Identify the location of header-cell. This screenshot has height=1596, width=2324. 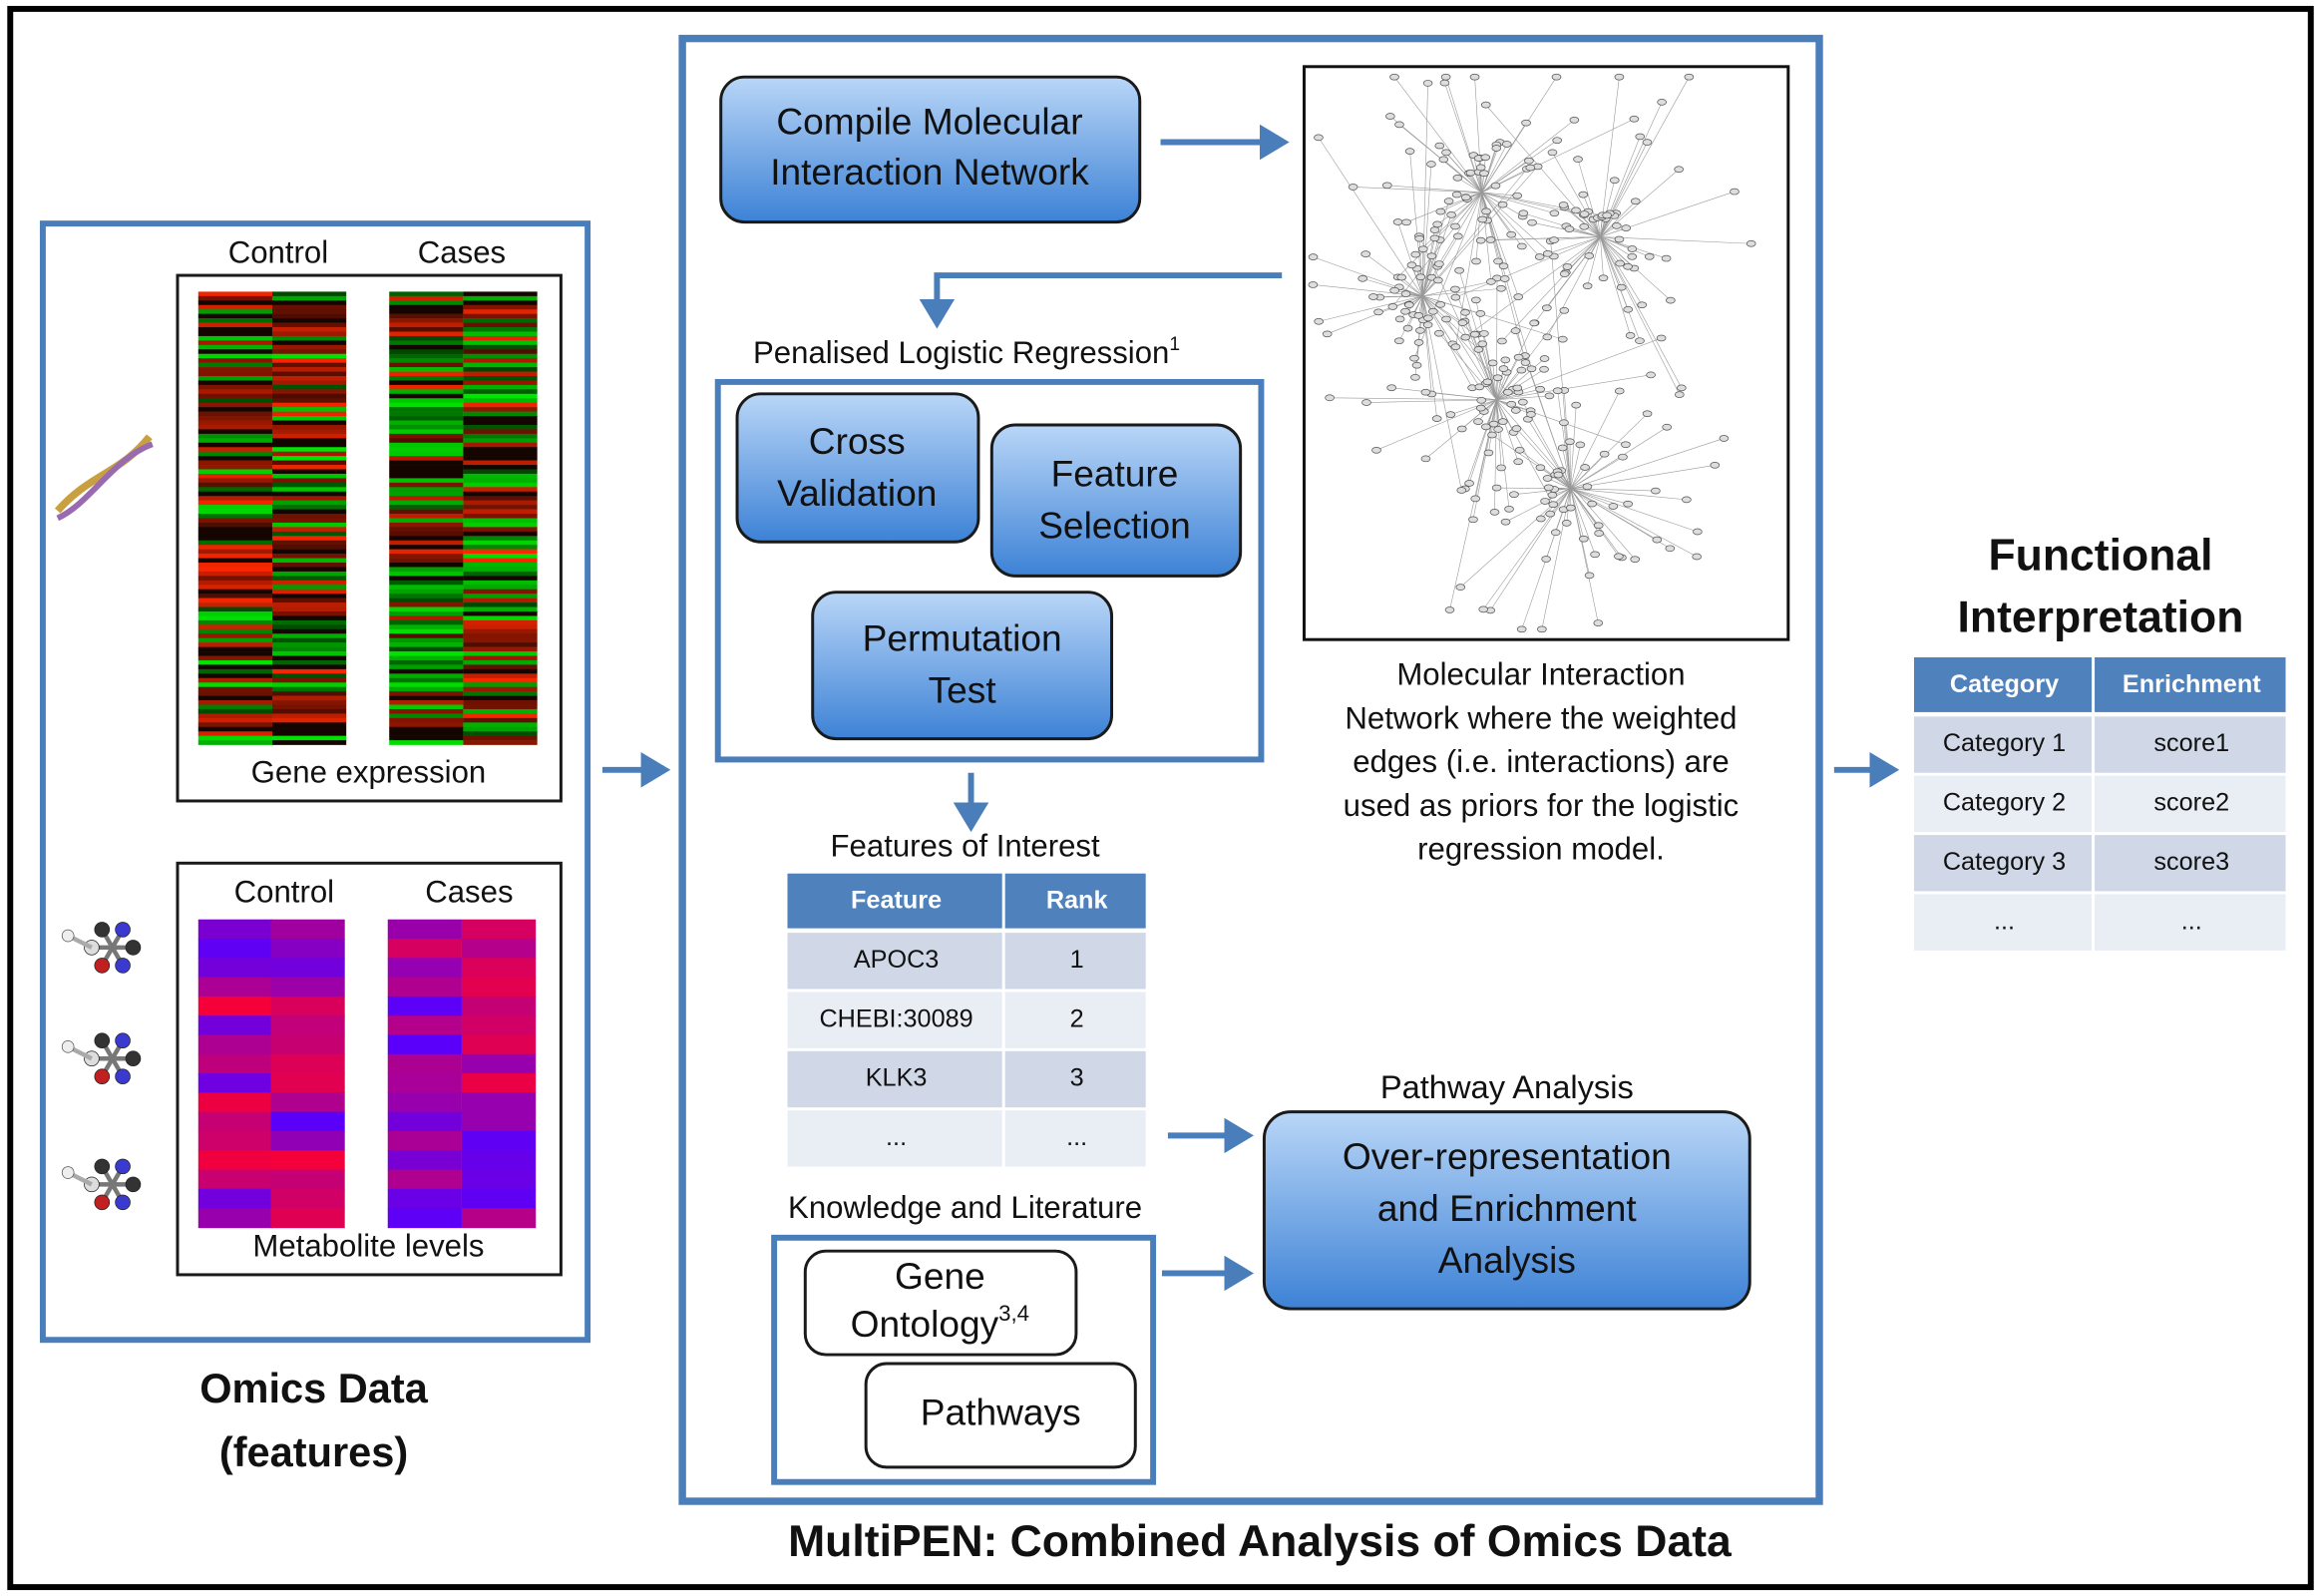
(894, 901).